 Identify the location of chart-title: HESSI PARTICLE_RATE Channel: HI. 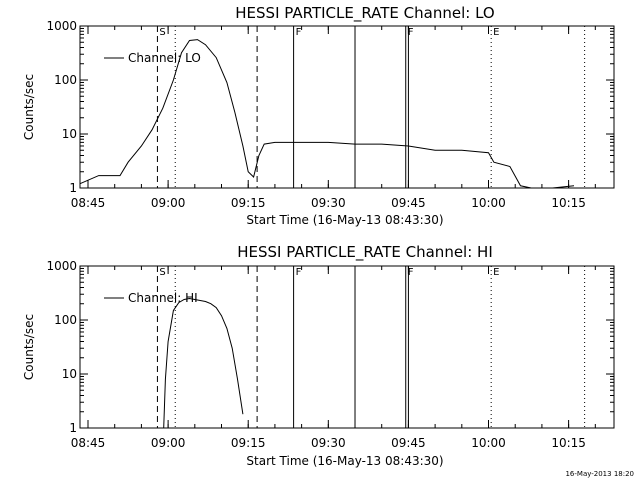
(365, 252).